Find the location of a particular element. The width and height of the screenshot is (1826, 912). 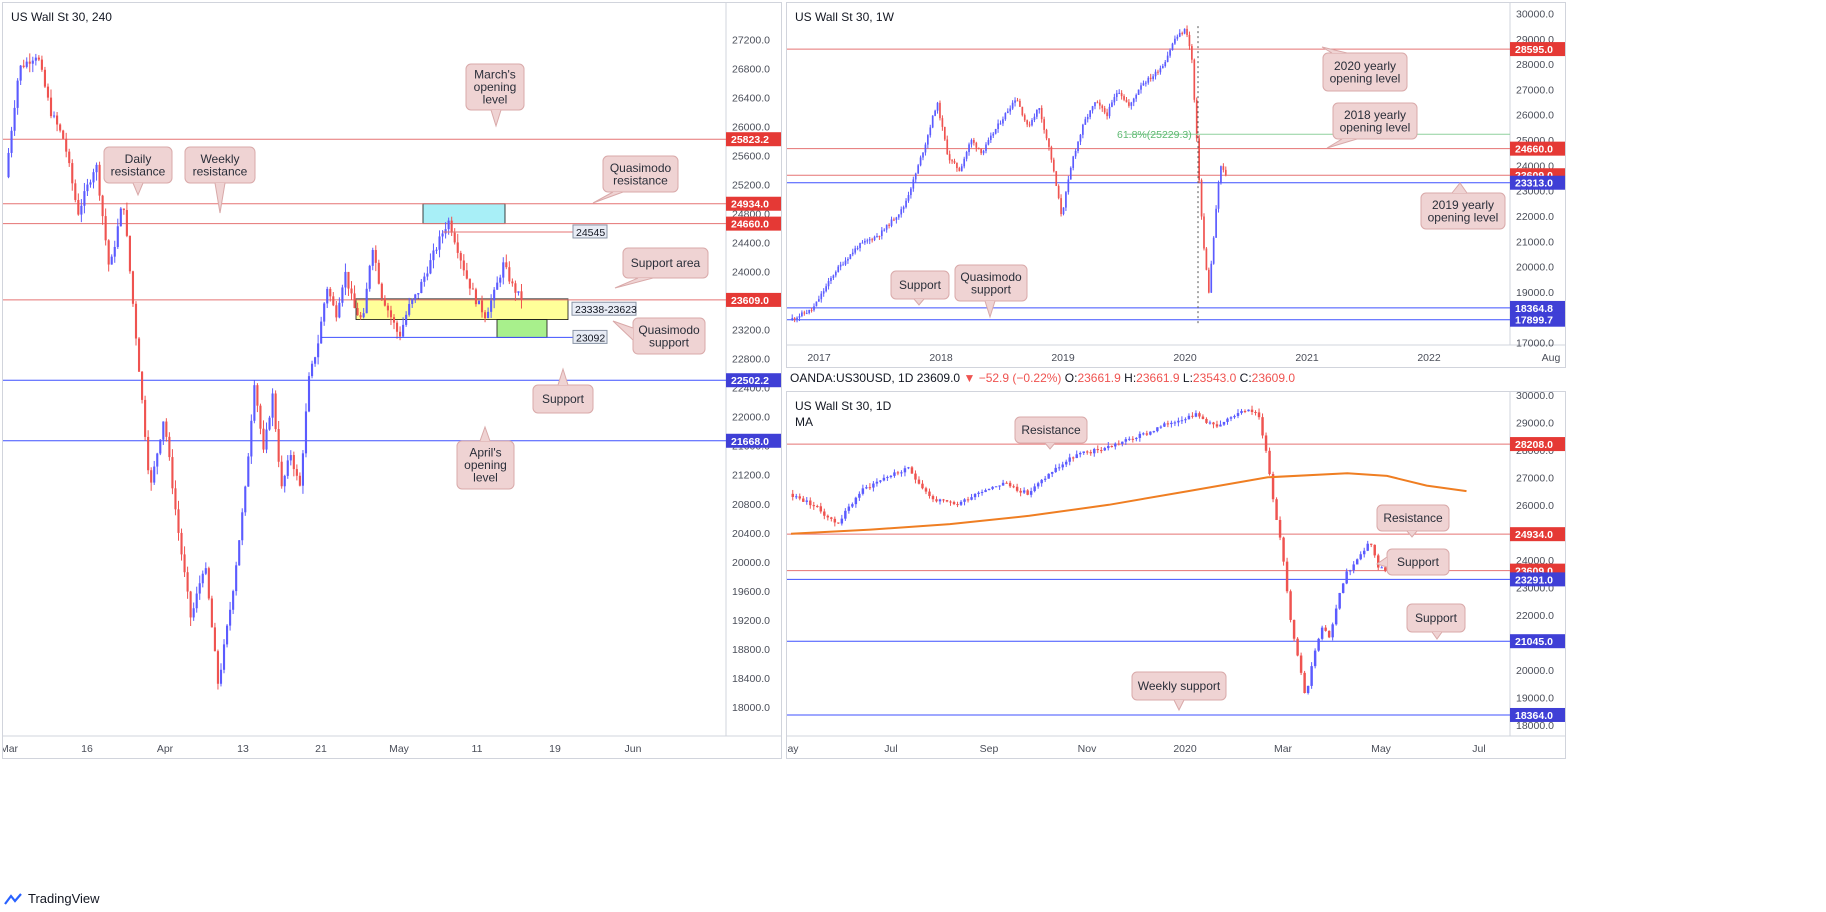

svg-text: 2019 yearly is located at coordinates (1463, 205).